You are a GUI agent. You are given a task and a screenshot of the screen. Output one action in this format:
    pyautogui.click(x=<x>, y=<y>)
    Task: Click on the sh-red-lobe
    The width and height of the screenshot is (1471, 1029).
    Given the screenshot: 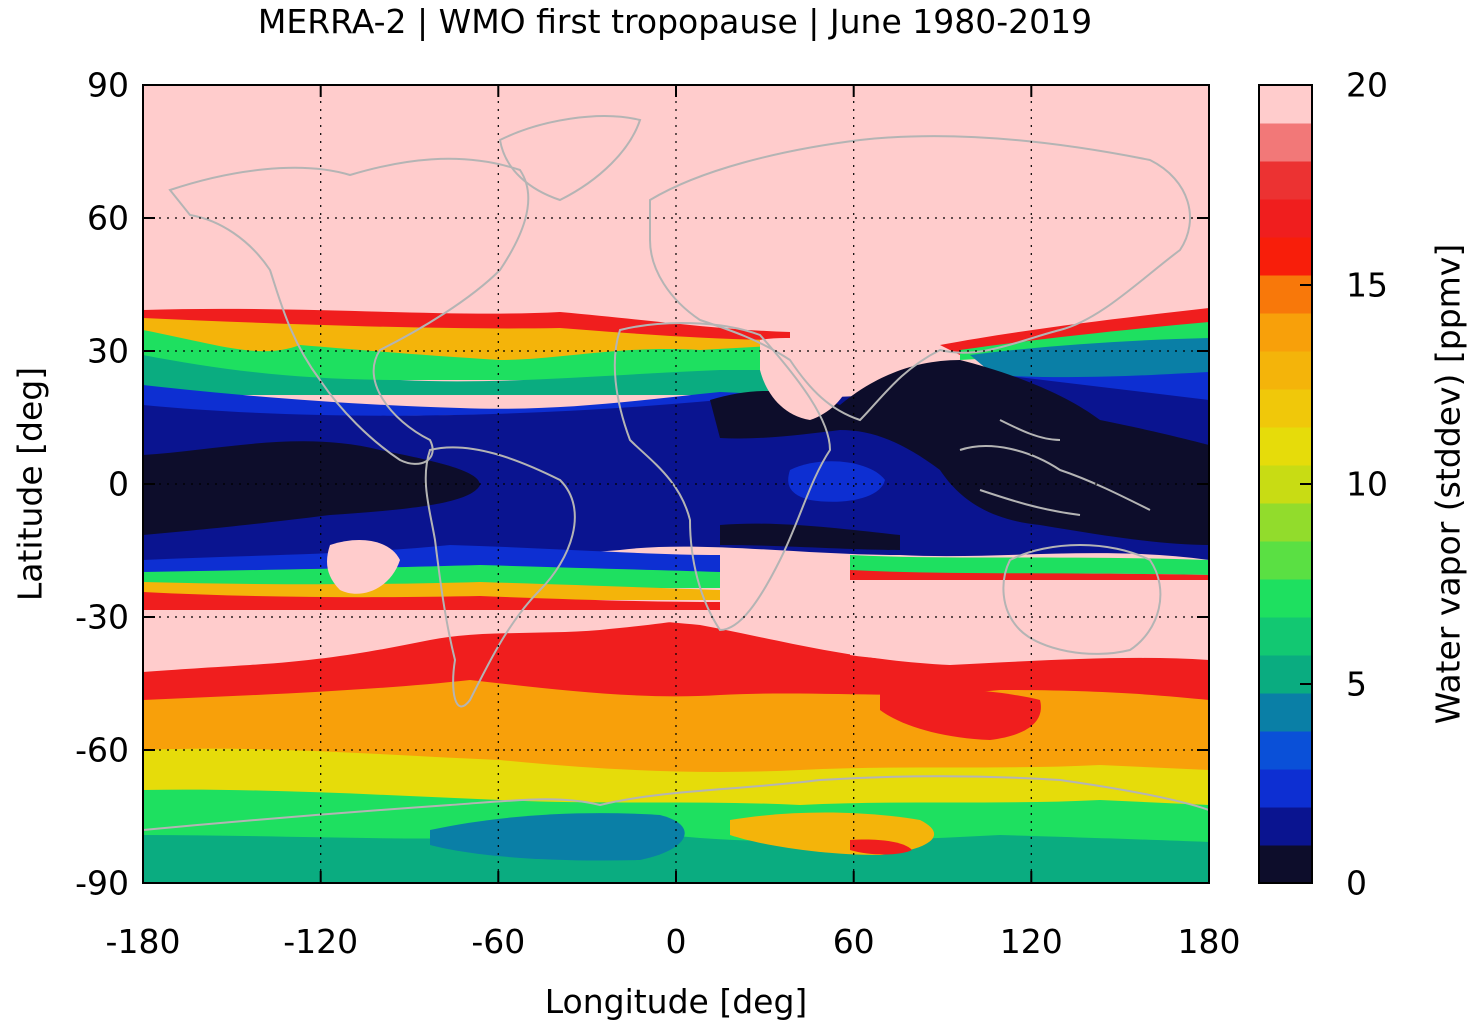 What is the action you would take?
    pyautogui.click(x=960, y=714)
    